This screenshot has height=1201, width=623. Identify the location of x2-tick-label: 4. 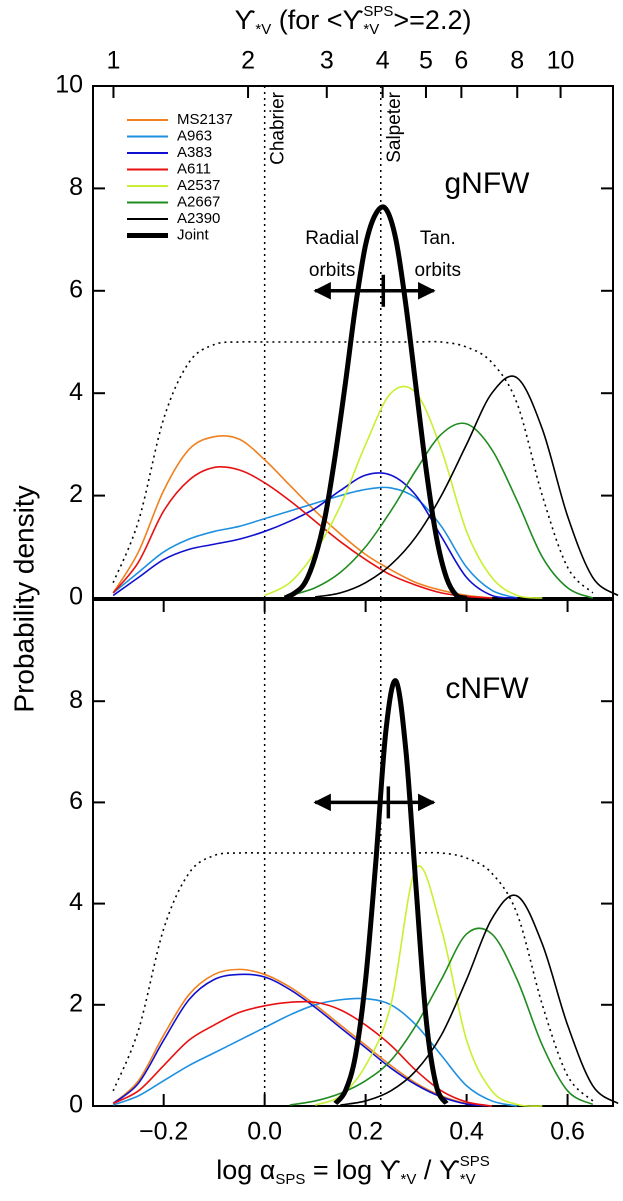
(383, 61).